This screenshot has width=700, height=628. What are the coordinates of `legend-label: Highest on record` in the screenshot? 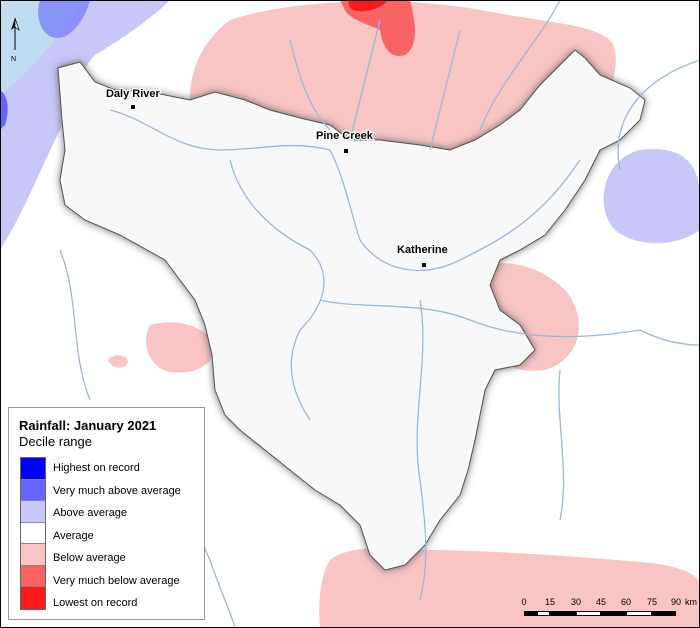 It's located at (96, 468).